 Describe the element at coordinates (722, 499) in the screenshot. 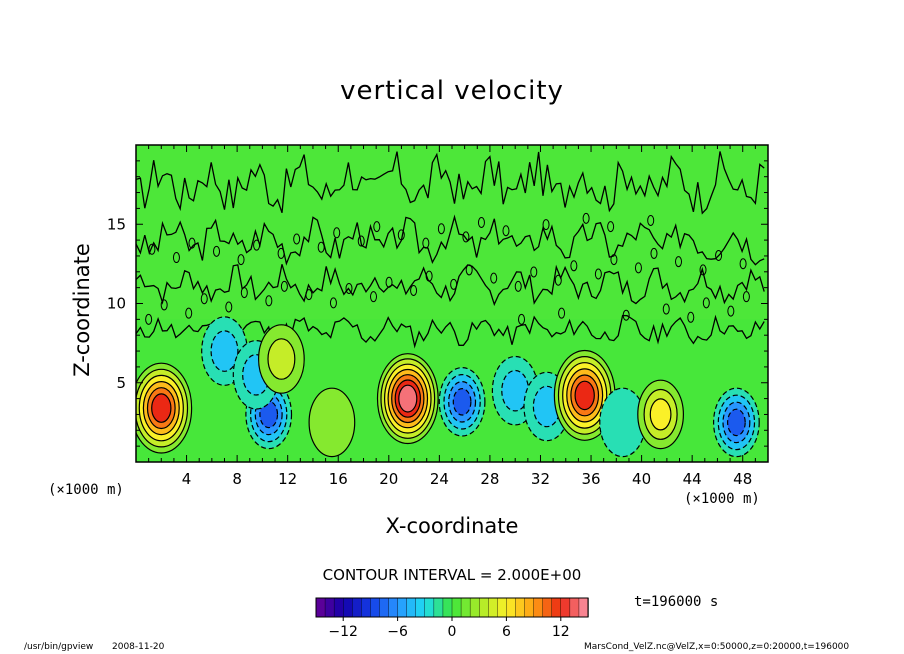

I see `x-unit-right: (×1000 m)` at that location.